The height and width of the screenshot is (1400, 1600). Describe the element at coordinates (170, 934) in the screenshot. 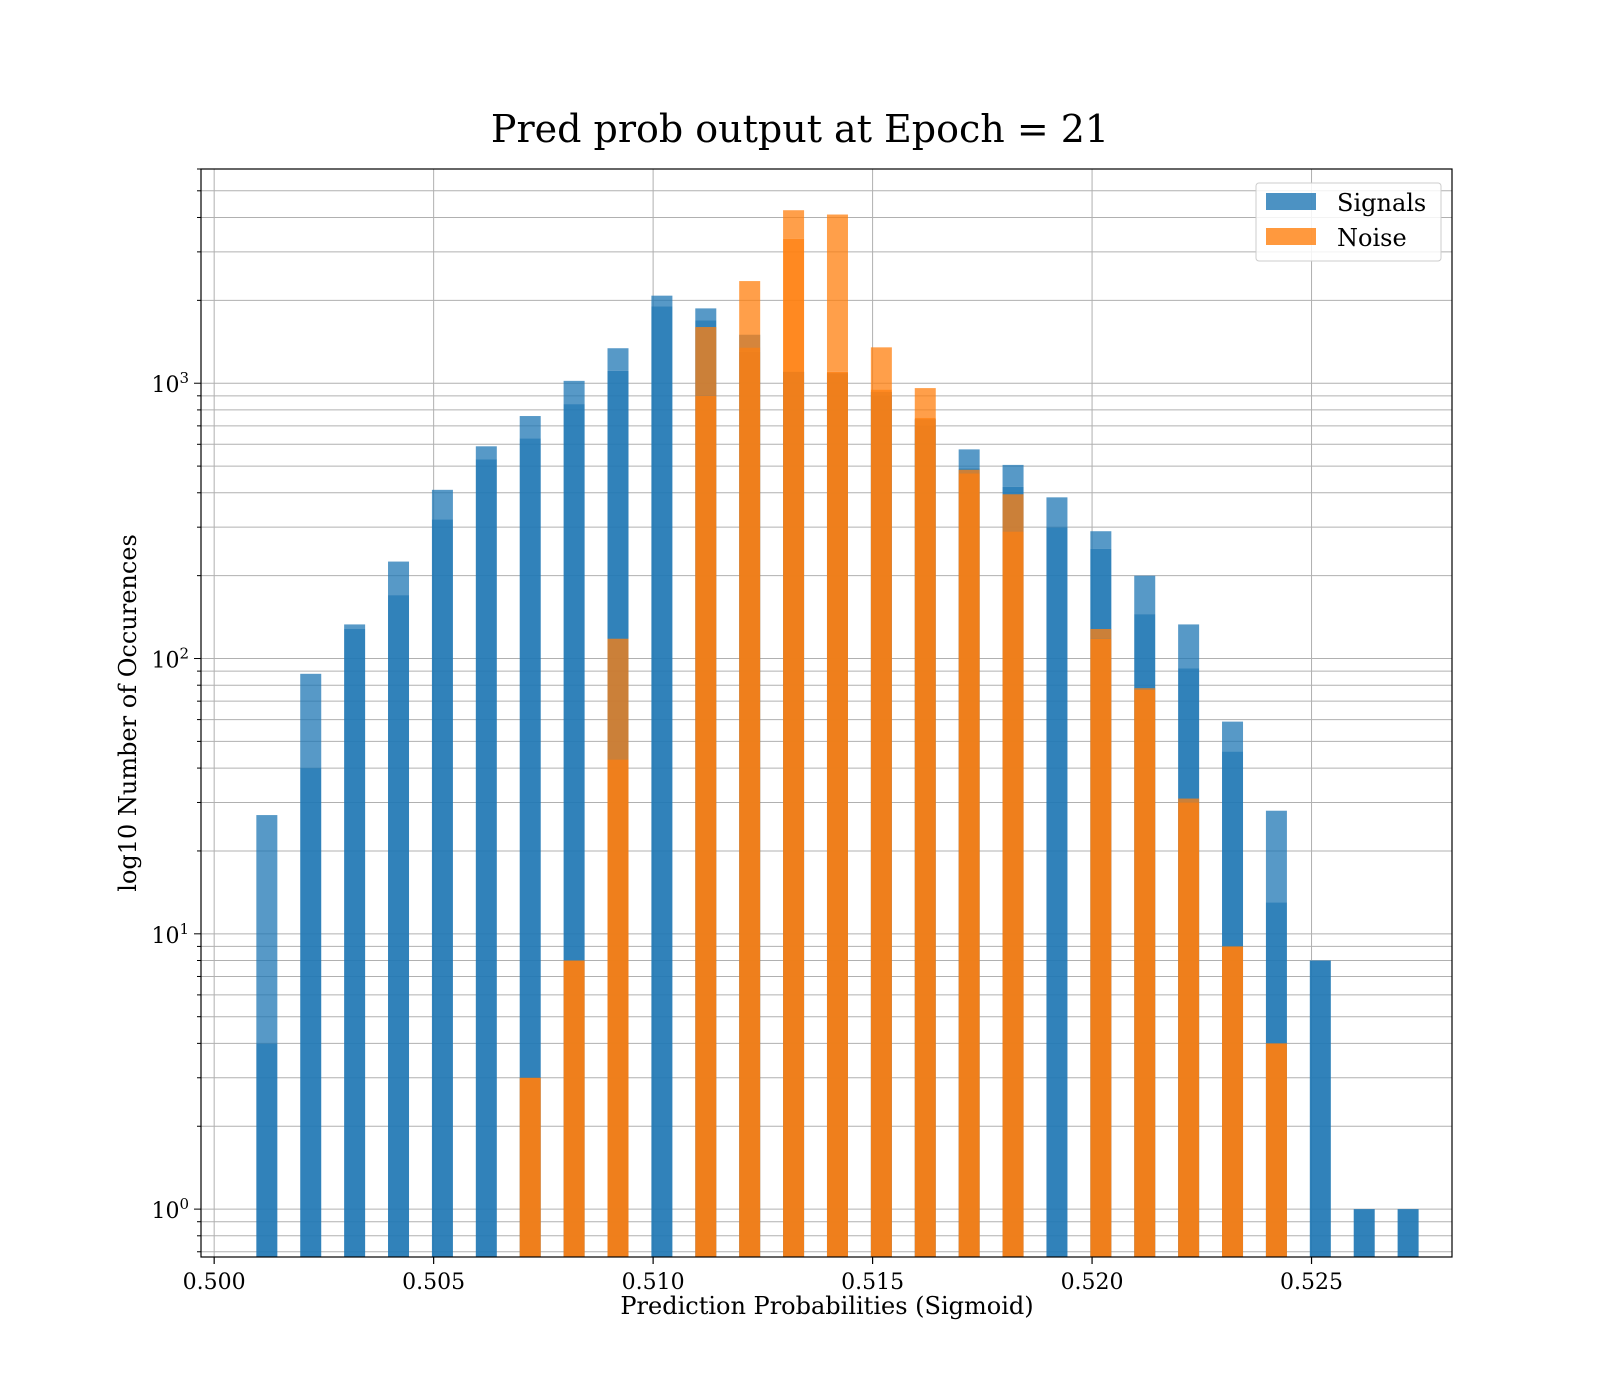

I see `y-tick-label: 10¹` at that location.